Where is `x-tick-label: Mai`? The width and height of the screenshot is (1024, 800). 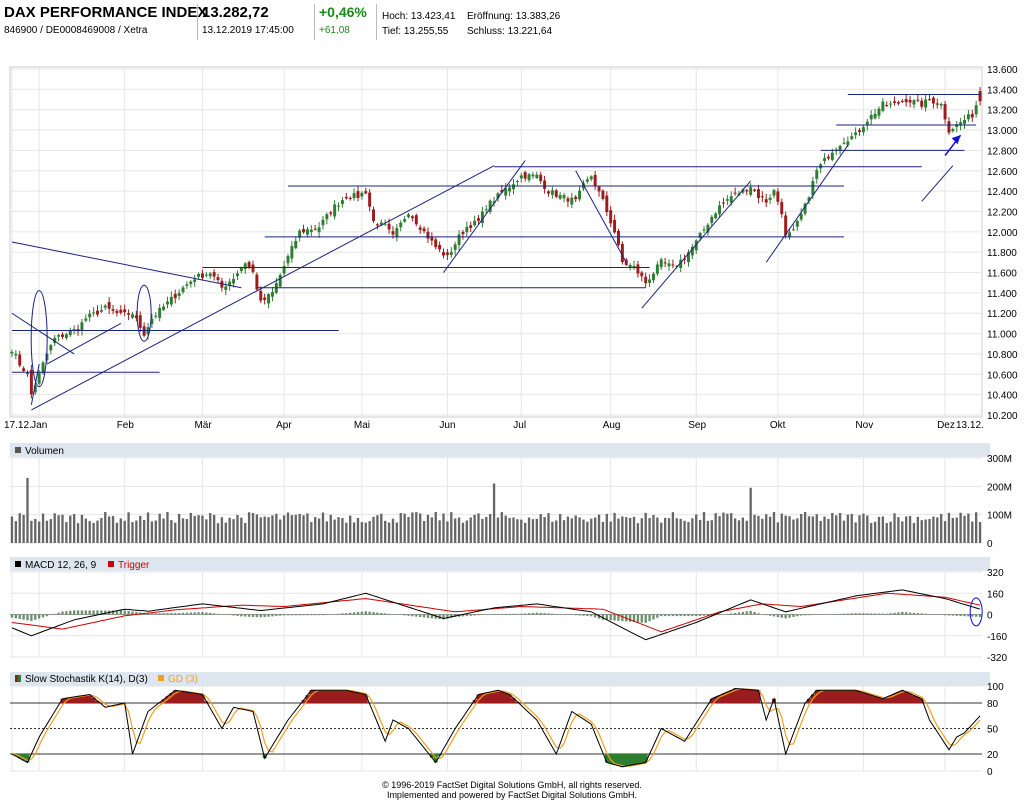 x-tick-label: Mai is located at coordinates (362, 425).